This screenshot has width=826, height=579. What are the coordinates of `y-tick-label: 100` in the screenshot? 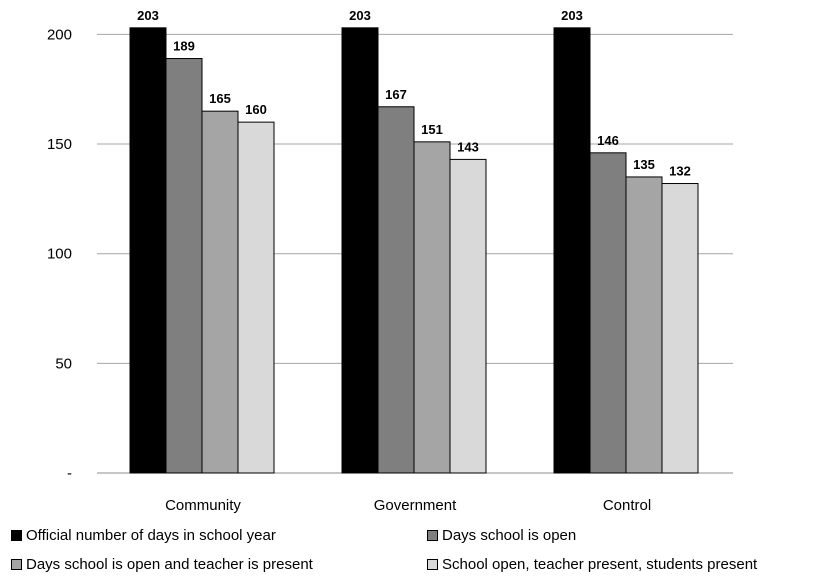 It's located at (59, 254).